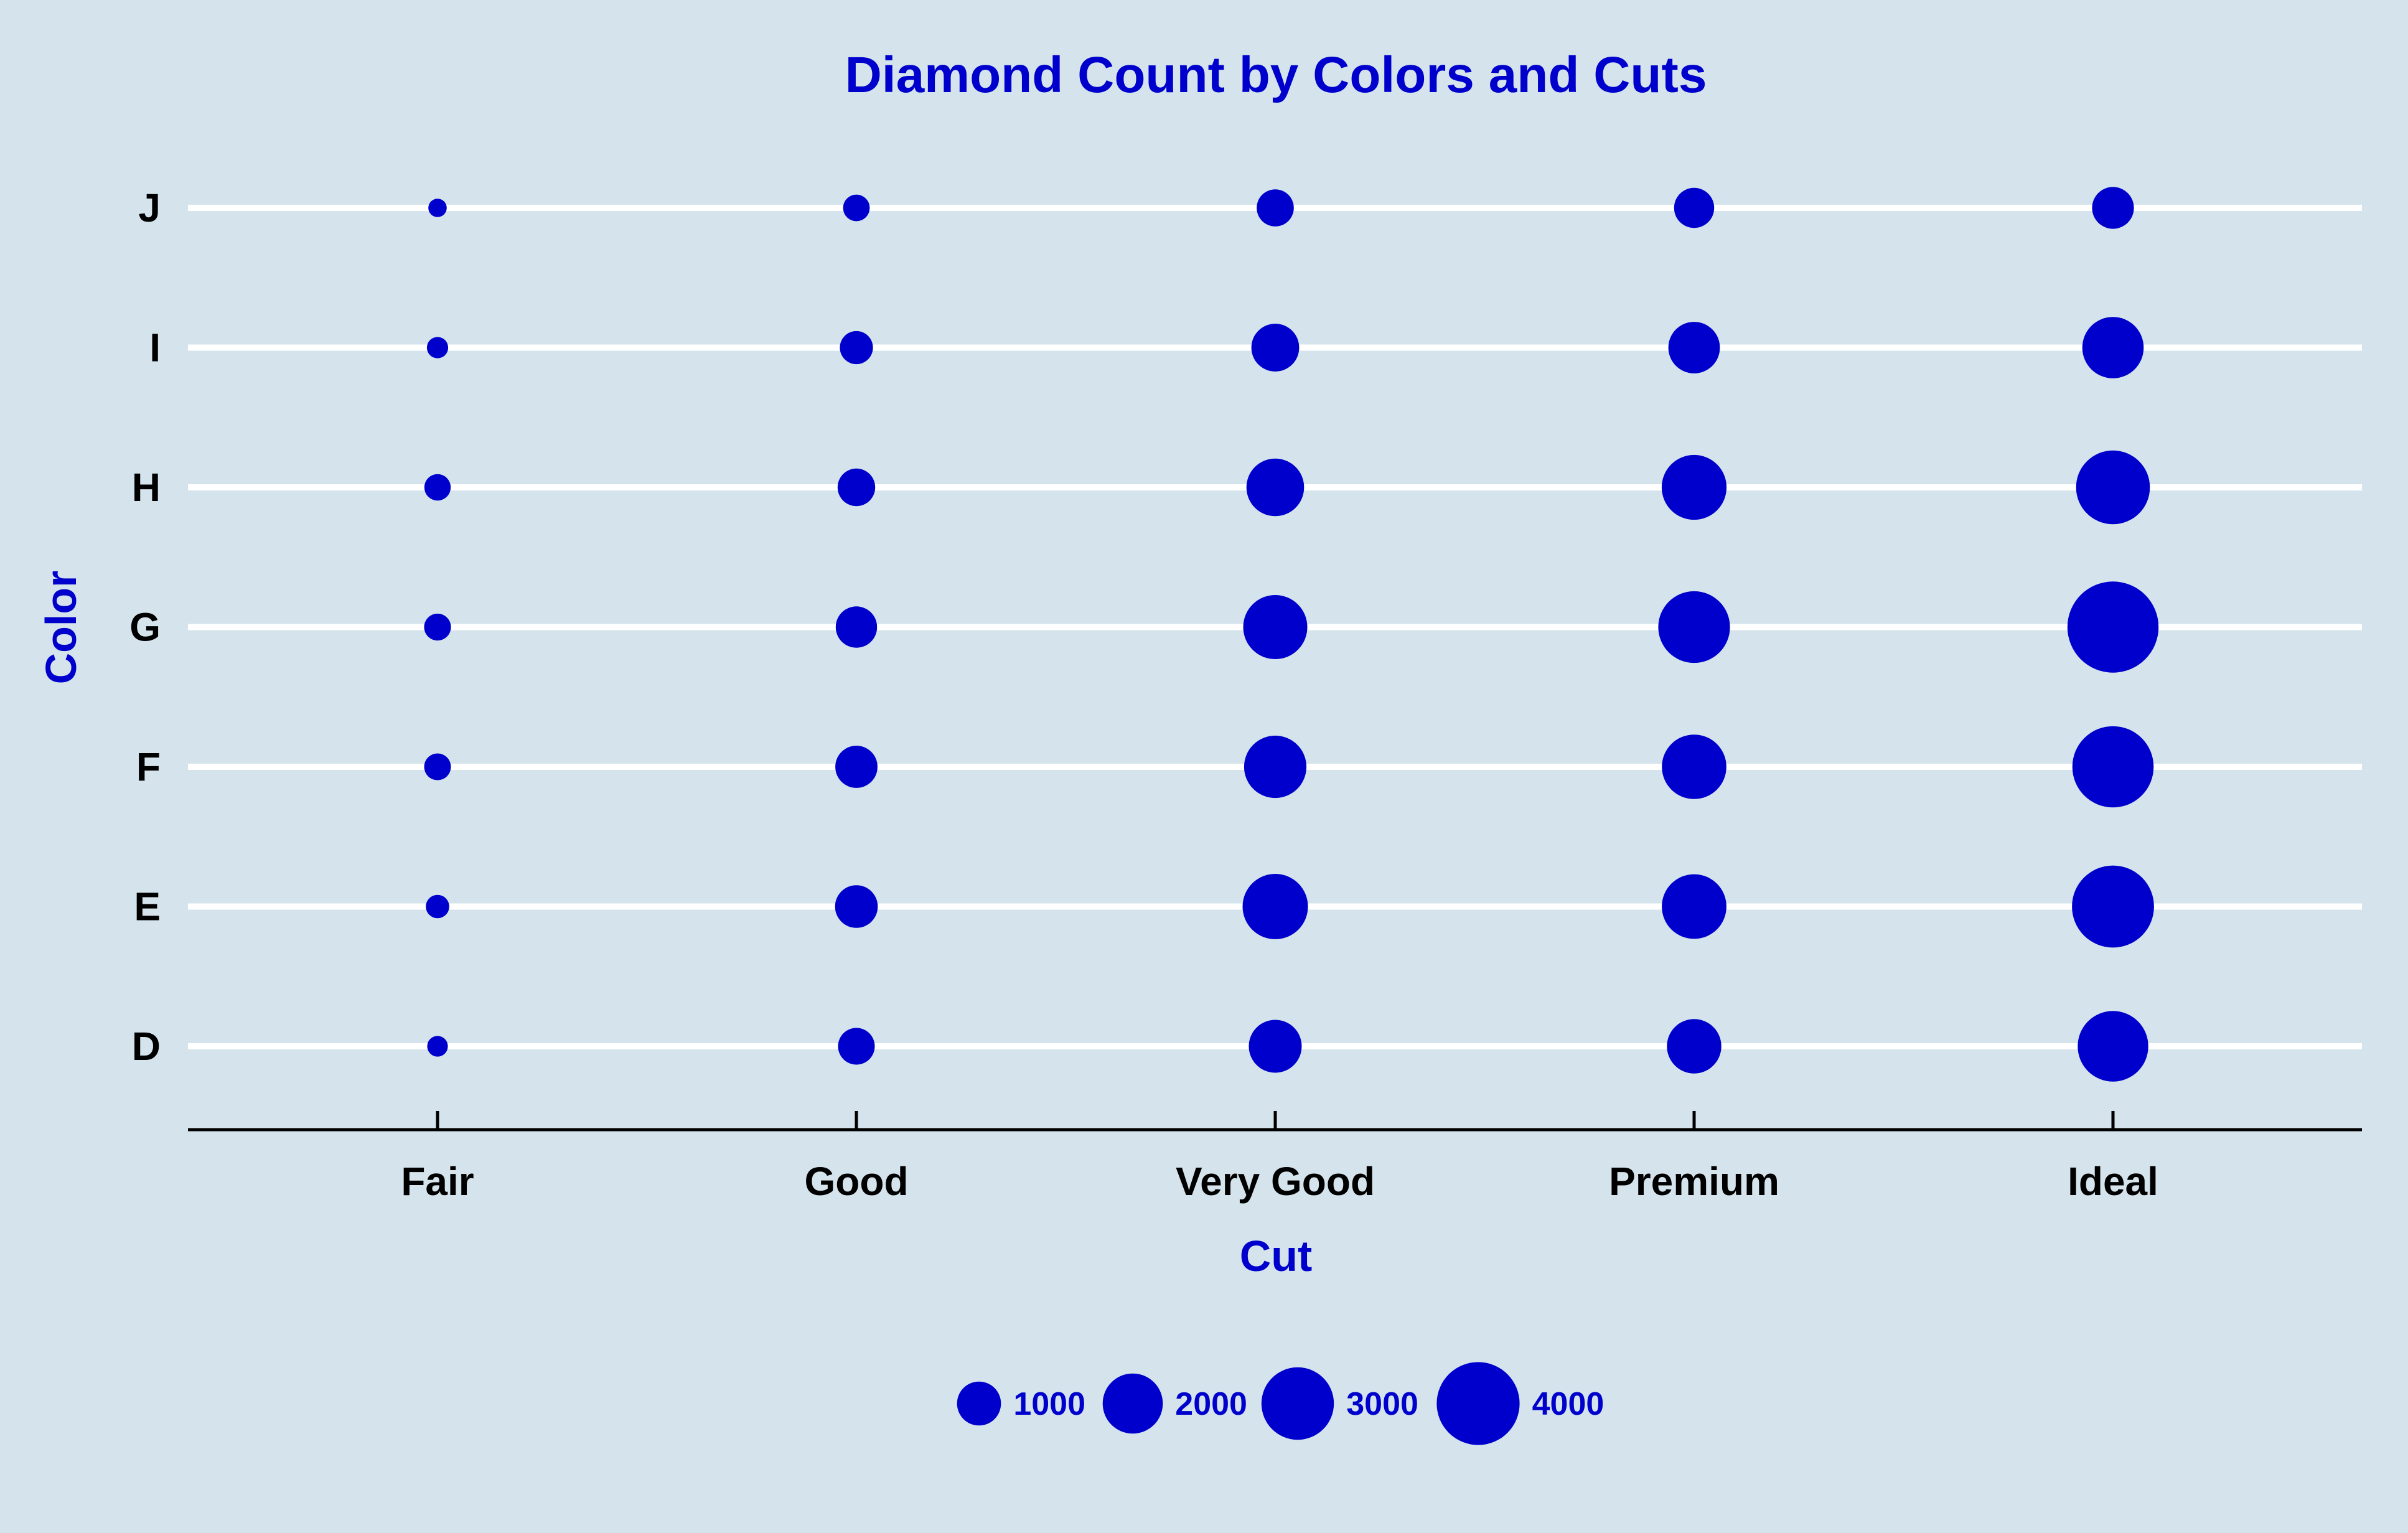 The image size is (2408, 1533). What do you see at coordinates (61, 628) in the screenshot?
I see `y-axis-title: Color` at bounding box center [61, 628].